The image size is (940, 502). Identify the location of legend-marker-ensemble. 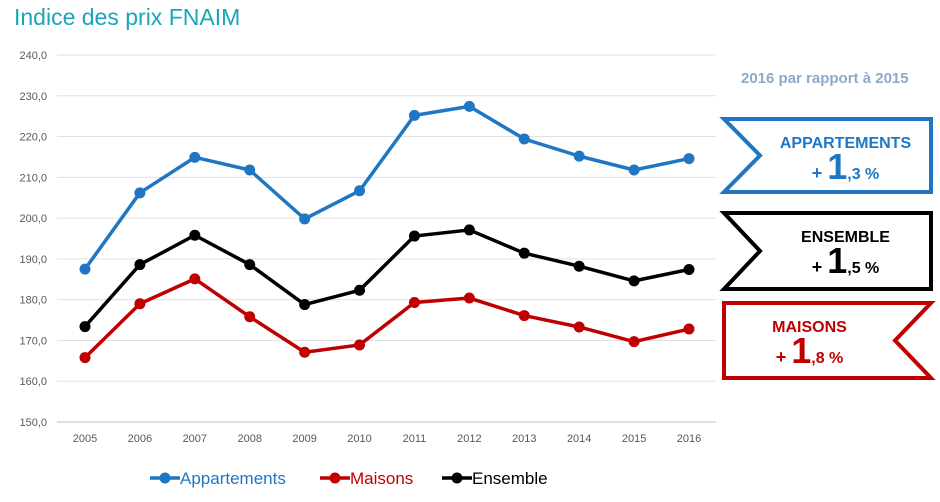
(457, 478).